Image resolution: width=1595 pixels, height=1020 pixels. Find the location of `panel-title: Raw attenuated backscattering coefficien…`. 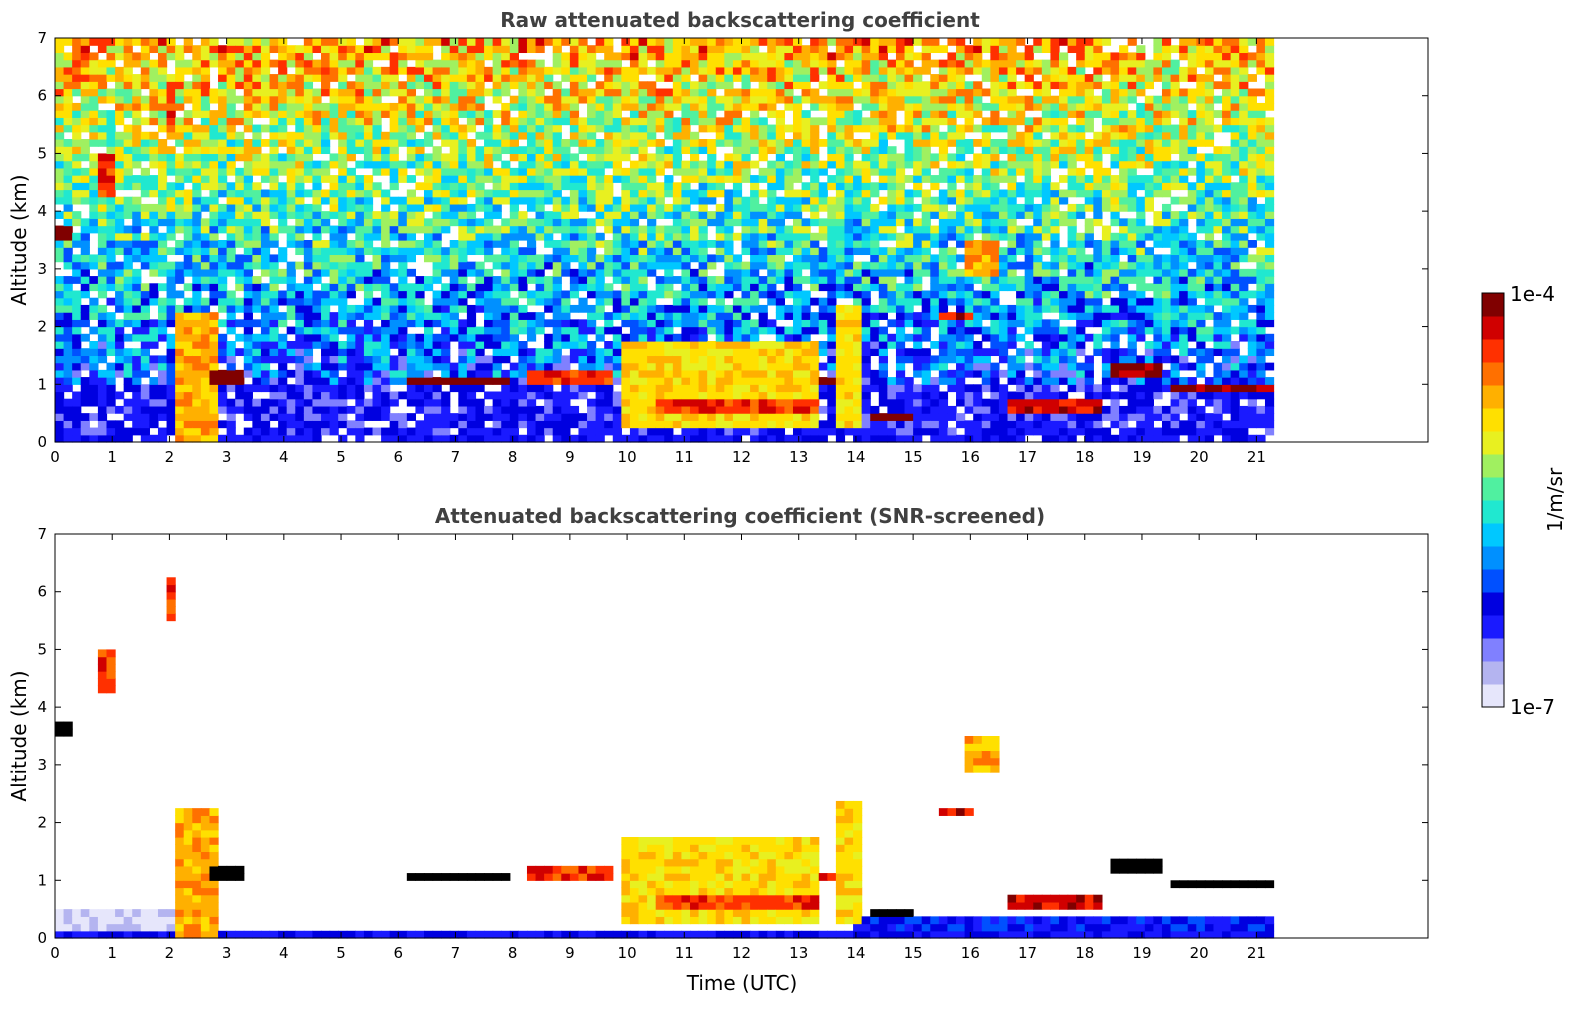

panel-title: Raw attenuated backscattering coefficien… is located at coordinates (740, 20).